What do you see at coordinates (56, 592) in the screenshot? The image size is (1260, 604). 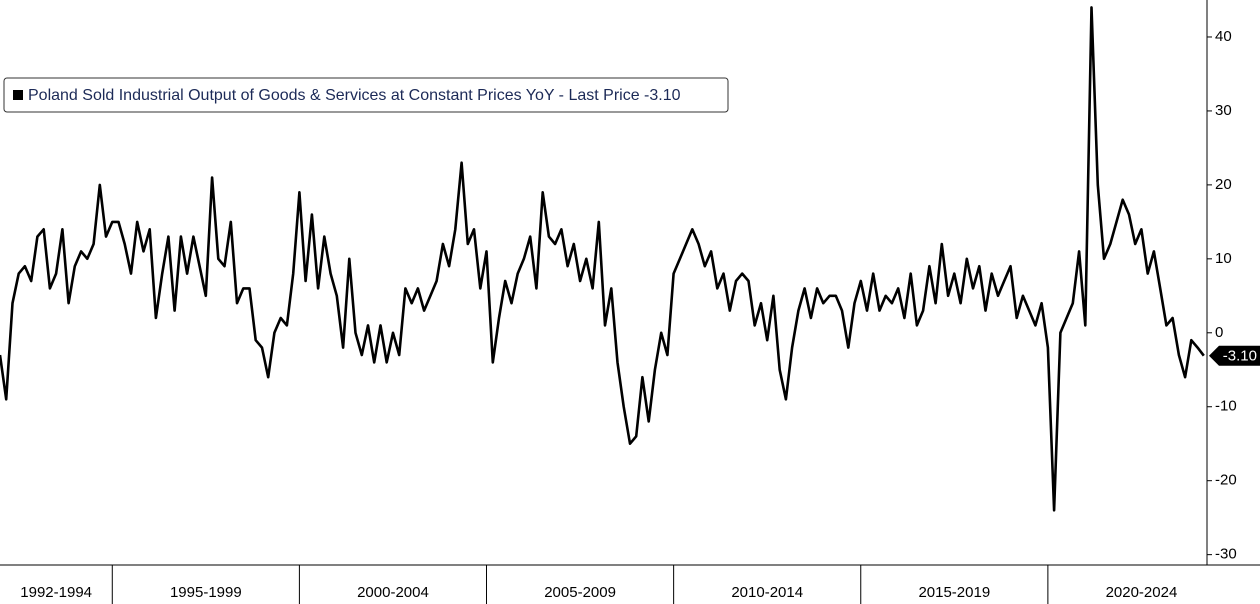 I see `x-tick-label: 1992-1994` at bounding box center [56, 592].